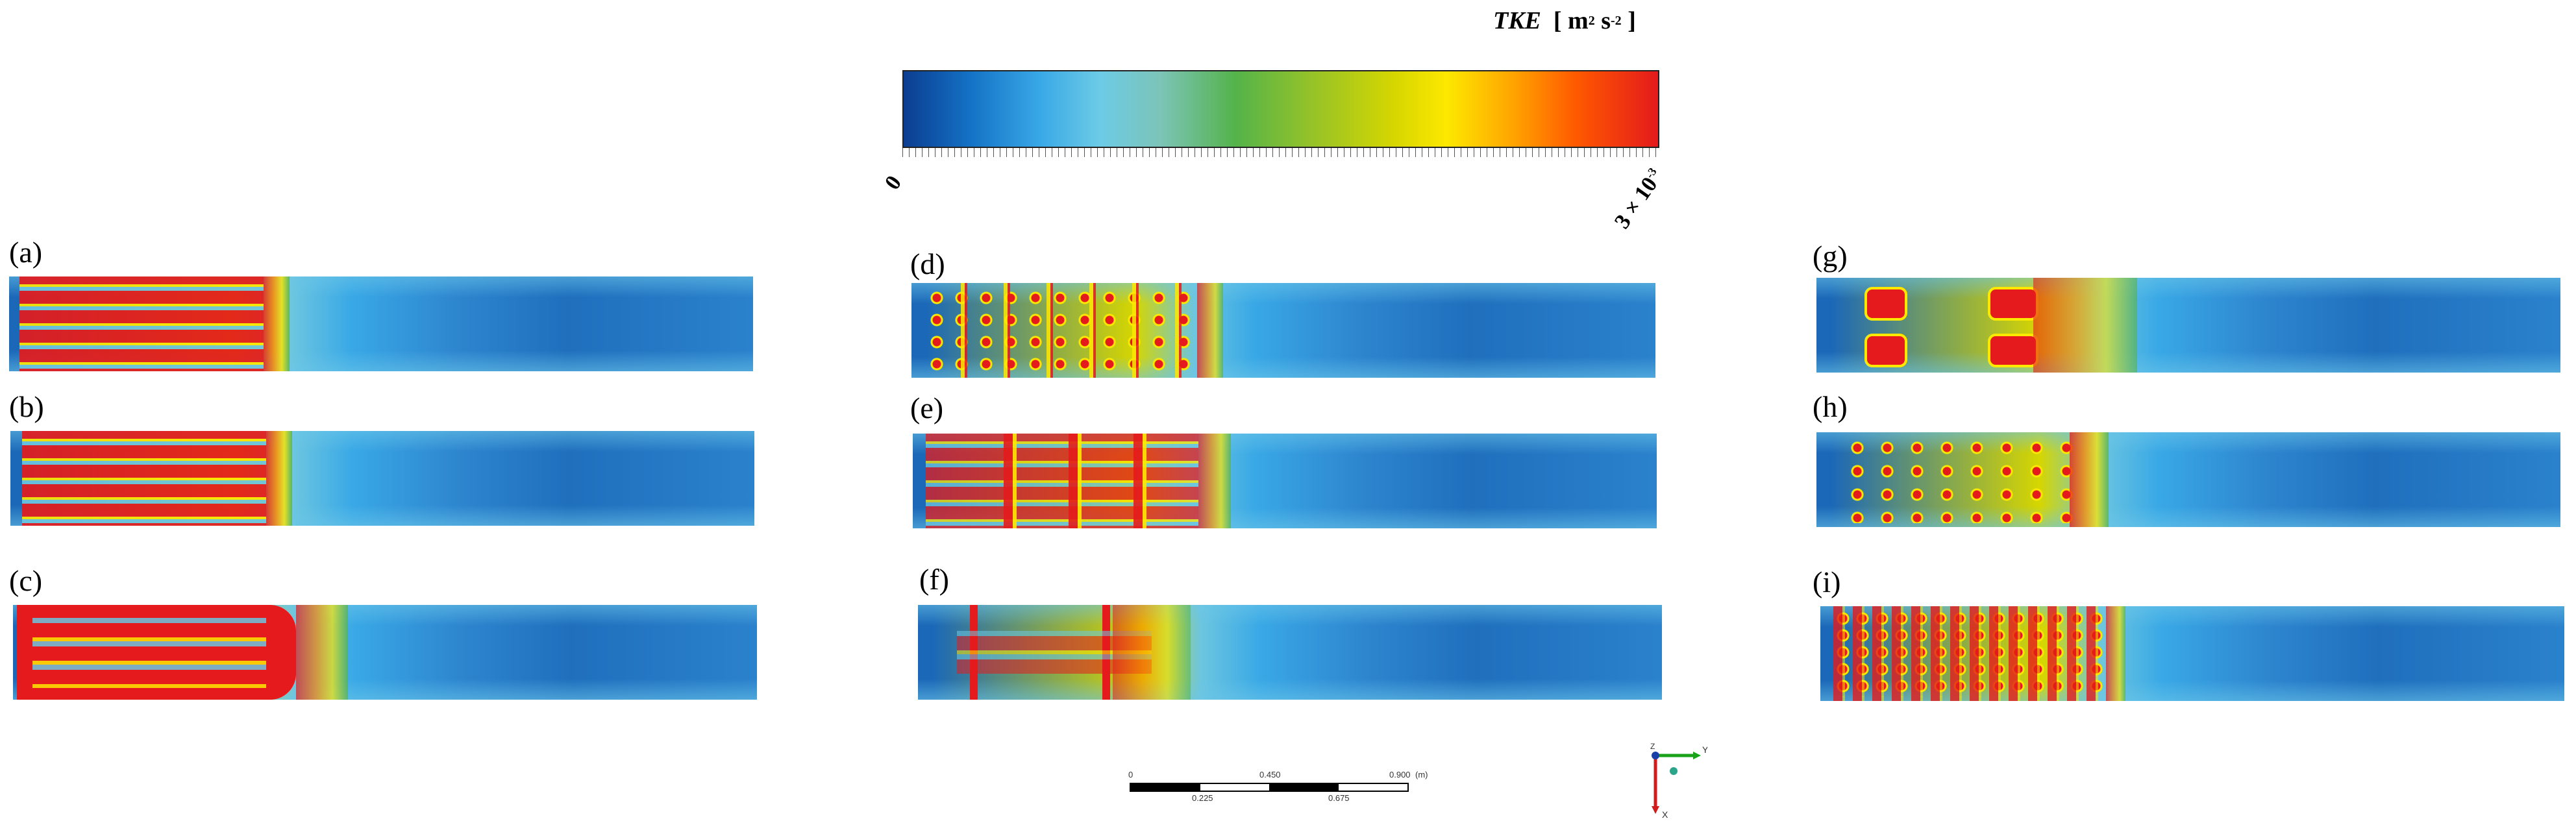 This screenshot has height=823, width=2576. What do you see at coordinates (2188, 479) in the screenshot?
I see `tke-panel-h` at bounding box center [2188, 479].